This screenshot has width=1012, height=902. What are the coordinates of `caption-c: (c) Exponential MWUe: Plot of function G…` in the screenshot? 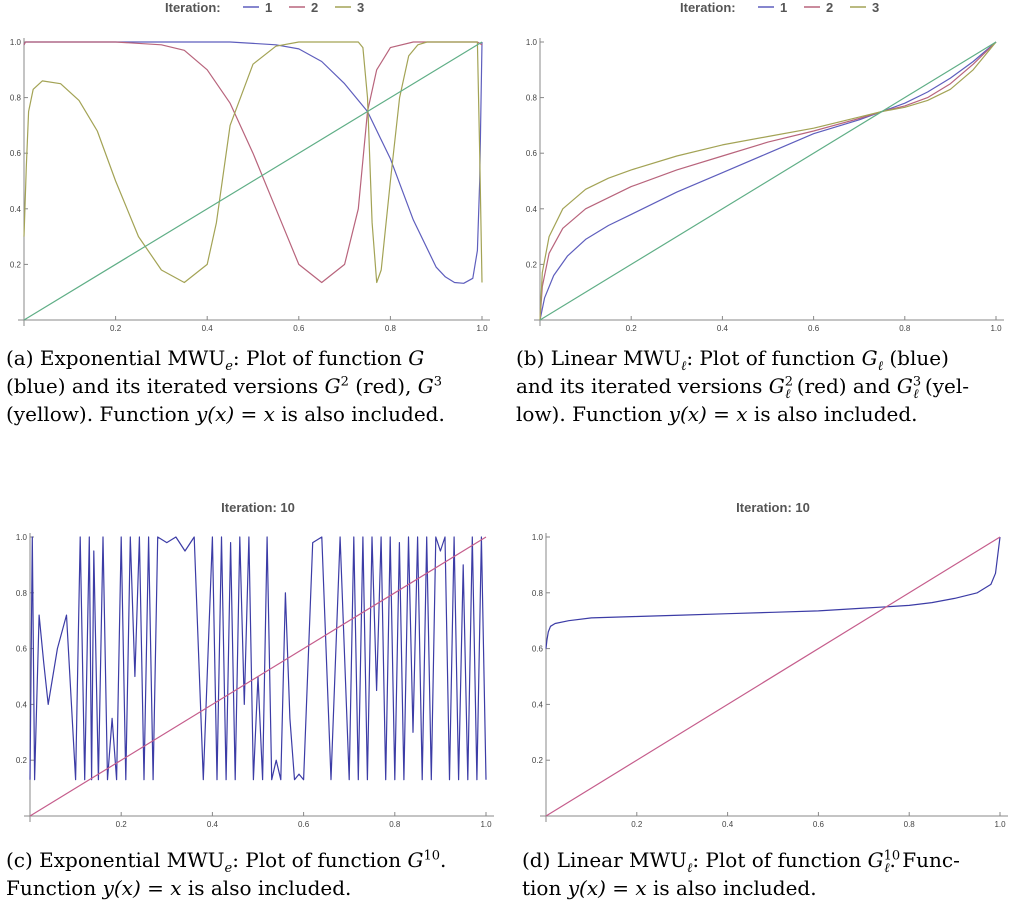 It's located at (226, 874).